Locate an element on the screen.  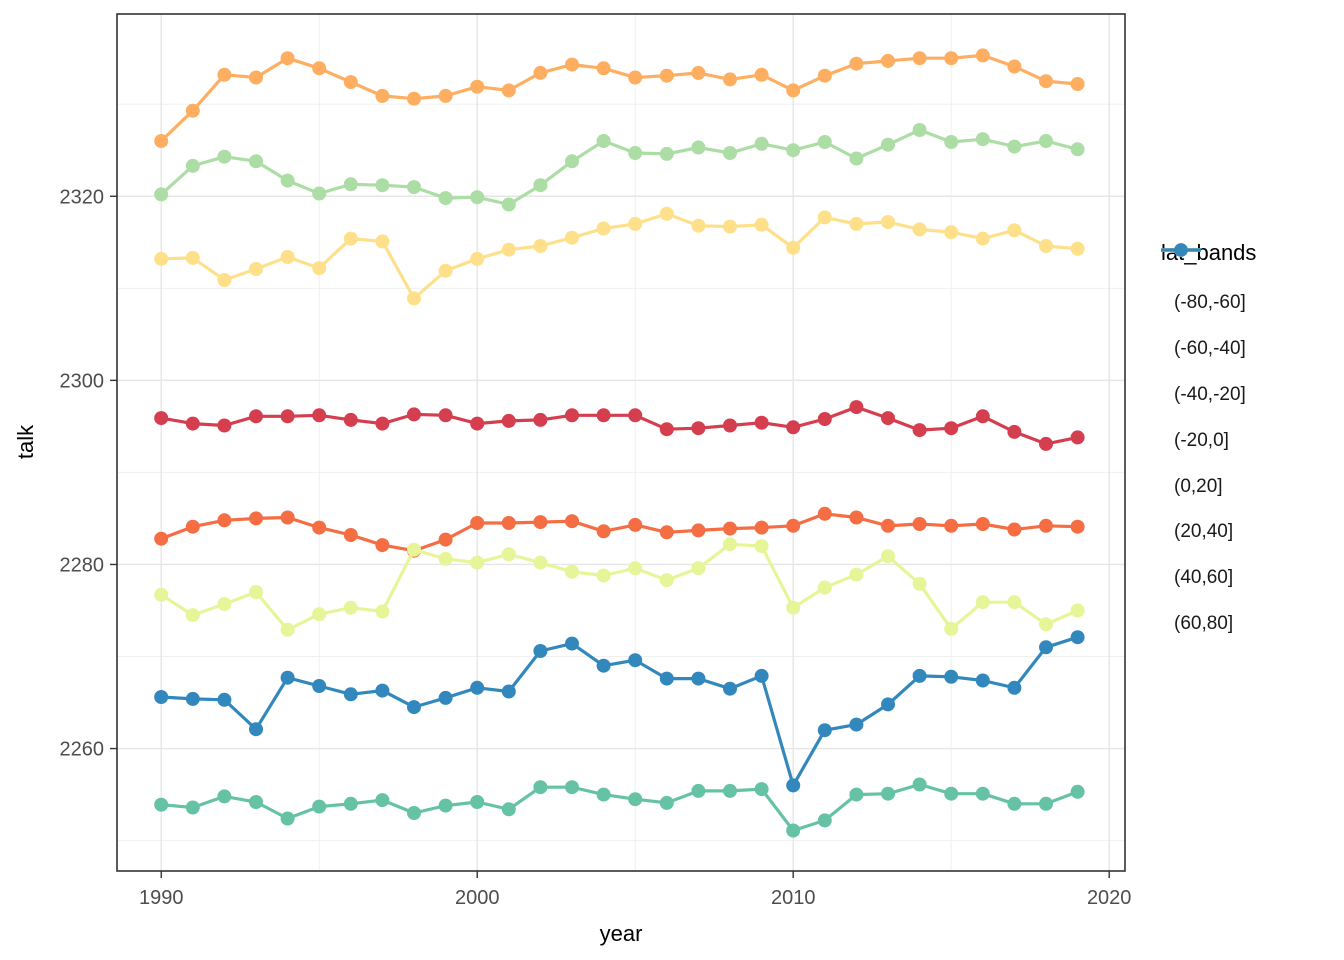
series-(40,60] is located at coordinates (619, 807).